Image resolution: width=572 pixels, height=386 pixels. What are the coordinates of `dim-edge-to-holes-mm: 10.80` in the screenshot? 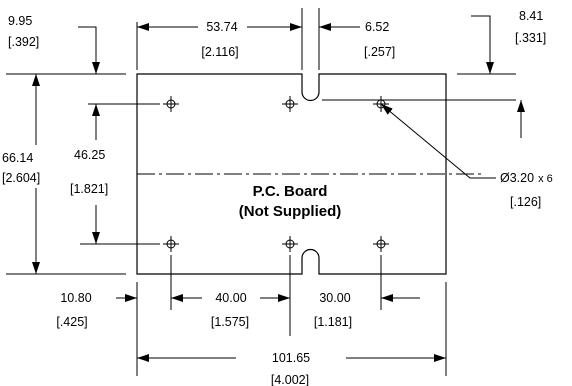 It's located at (75, 298).